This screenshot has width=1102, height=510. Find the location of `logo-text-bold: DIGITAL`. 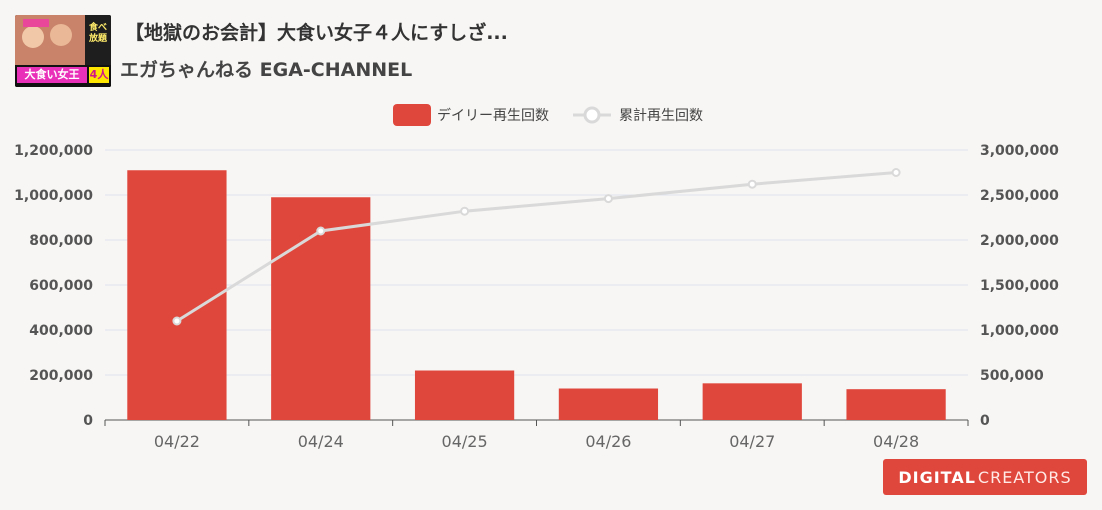

logo-text-bold: DIGITAL is located at coordinates (937, 477).